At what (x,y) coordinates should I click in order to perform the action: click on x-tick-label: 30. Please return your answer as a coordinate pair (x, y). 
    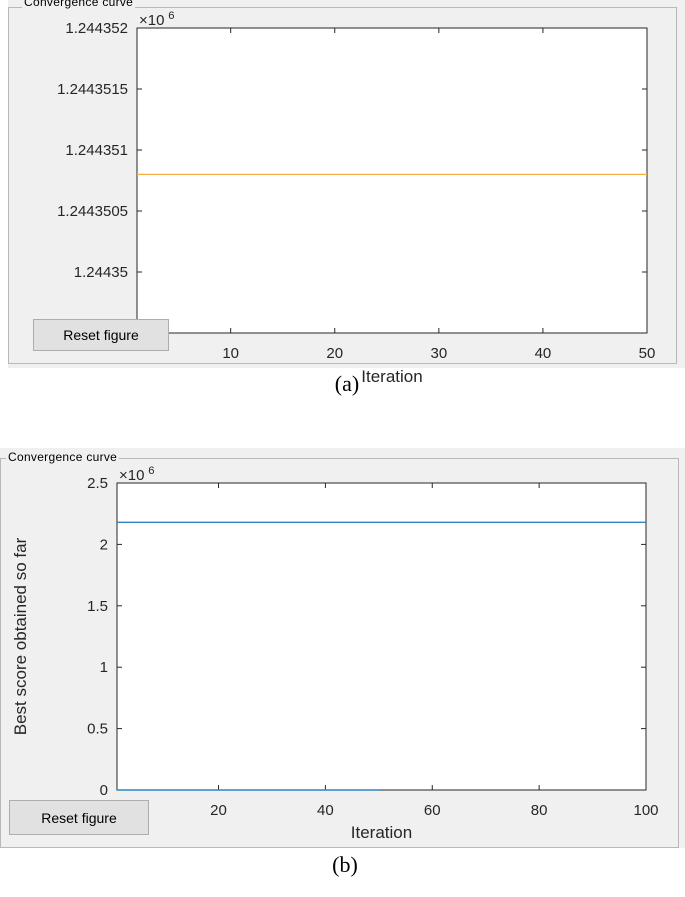
    Looking at the image, I should click on (438, 353).